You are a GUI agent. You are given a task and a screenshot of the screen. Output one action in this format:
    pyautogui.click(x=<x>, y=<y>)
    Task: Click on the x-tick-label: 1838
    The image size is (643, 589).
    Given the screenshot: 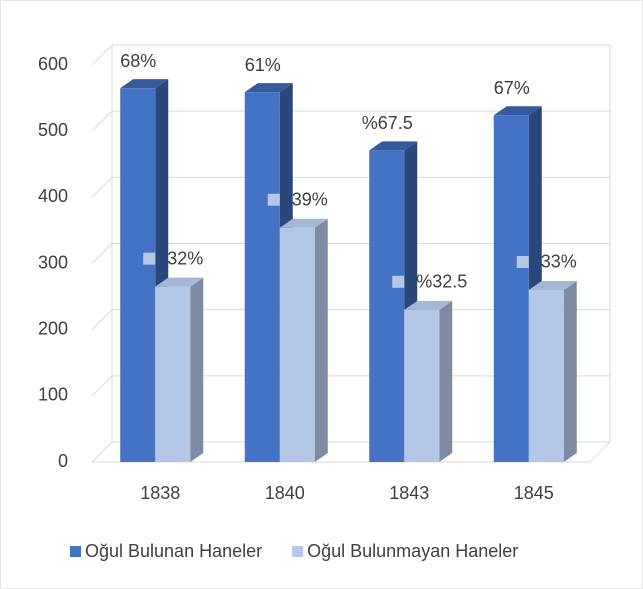 What is the action you would take?
    pyautogui.click(x=160, y=493)
    